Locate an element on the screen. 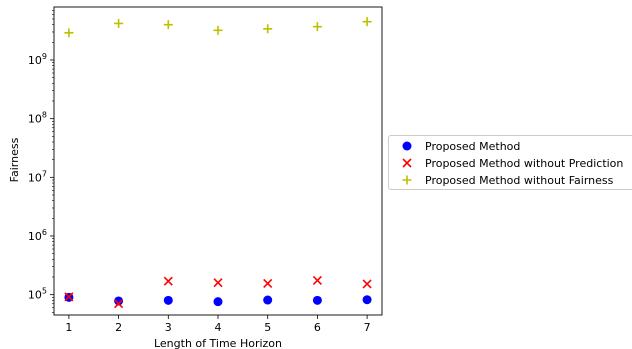 The width and height of the screenshot is (632, 349). legend-item-without-prediction: Proposed Method without Prediction is located at coordinates (506, 163).